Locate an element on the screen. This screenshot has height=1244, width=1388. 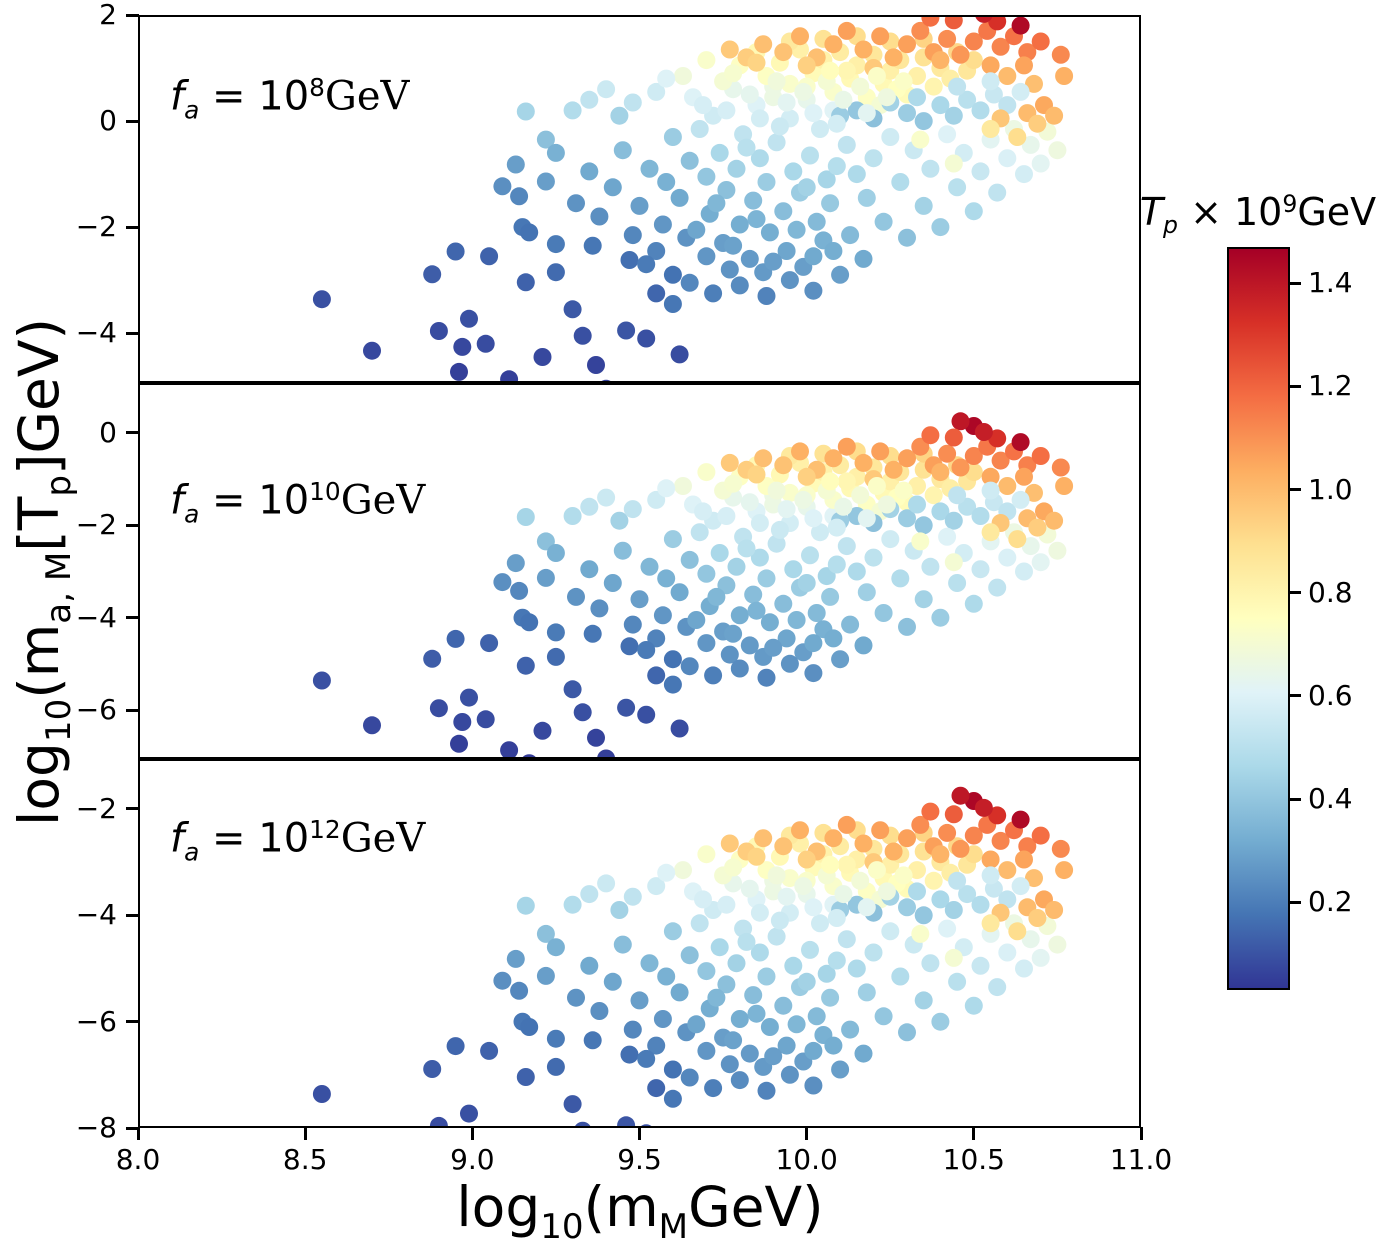
y-tick-label: 0 is located at coordinates (108, 121).